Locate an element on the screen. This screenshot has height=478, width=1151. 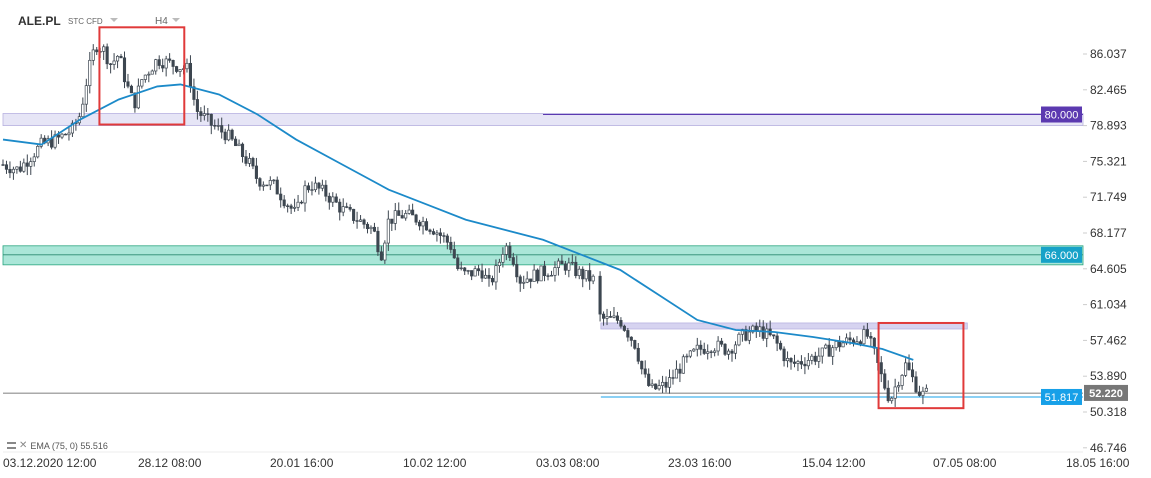
timeframe-caret-icon is located at coordinates (176, 20).